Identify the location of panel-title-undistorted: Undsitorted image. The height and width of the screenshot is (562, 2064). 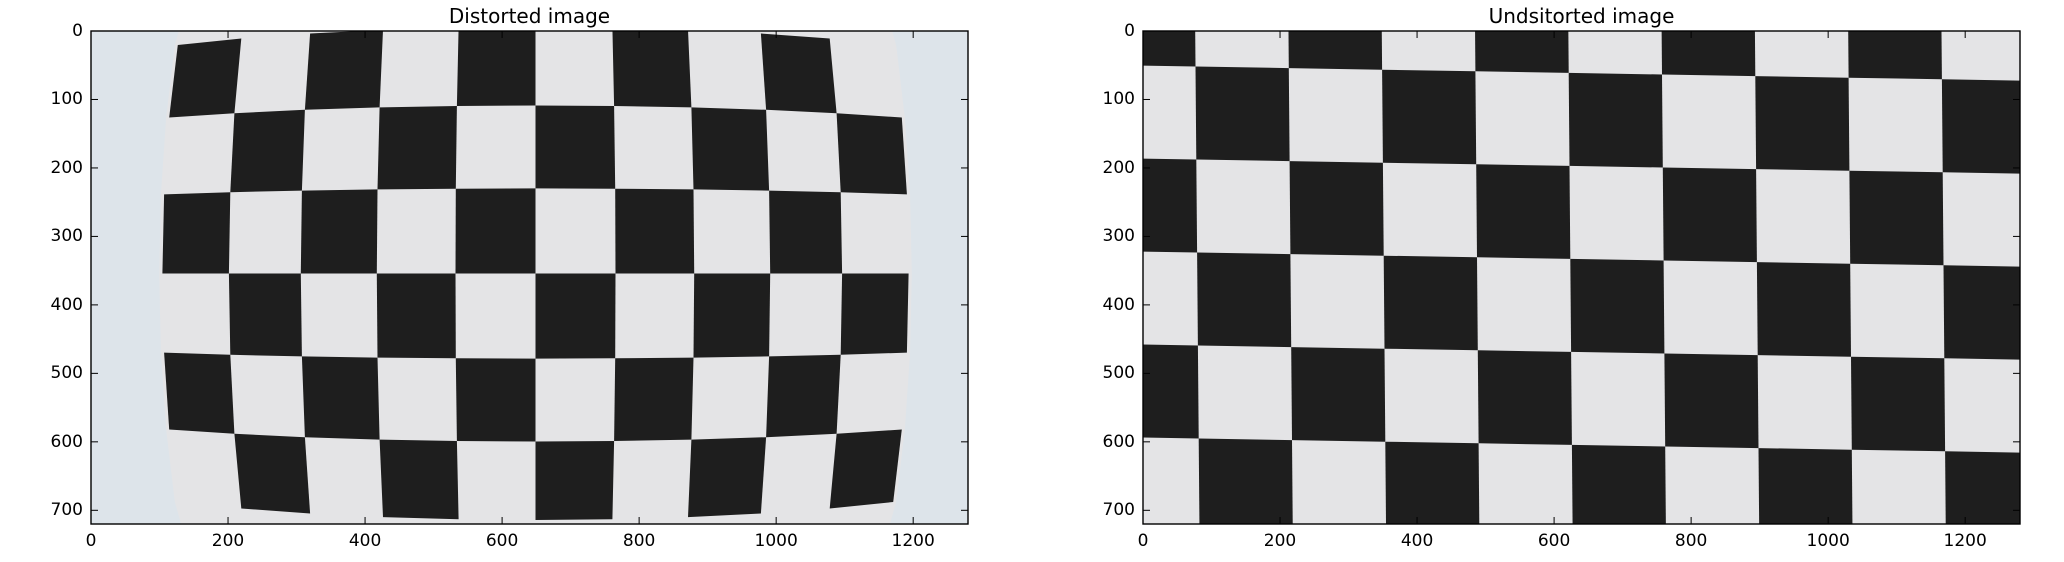
(1581, 16).